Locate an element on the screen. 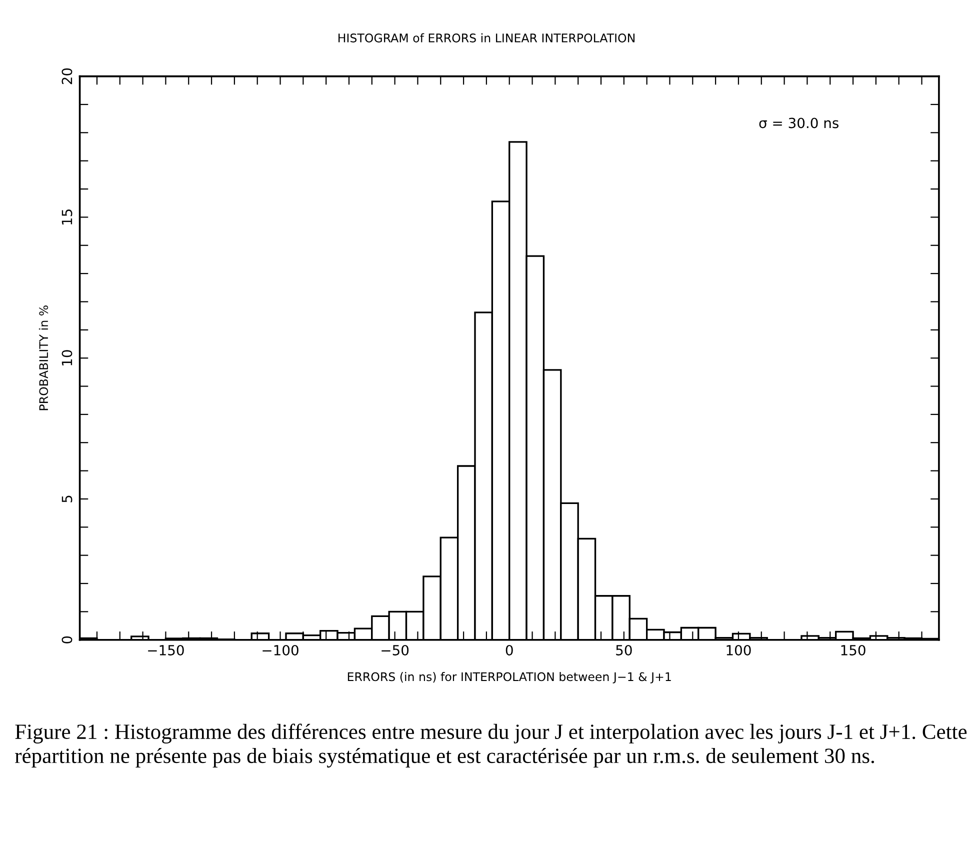  caption: Figure 21 : Histogramme des différences entre mesure du jour J et interpolation avec les jours J-1 et J+1. Cette répartition ne présente pas de biais systématique et est caractérisée par un r.m.s. de seulement 30 ns. is located at coordinates (491, 746).